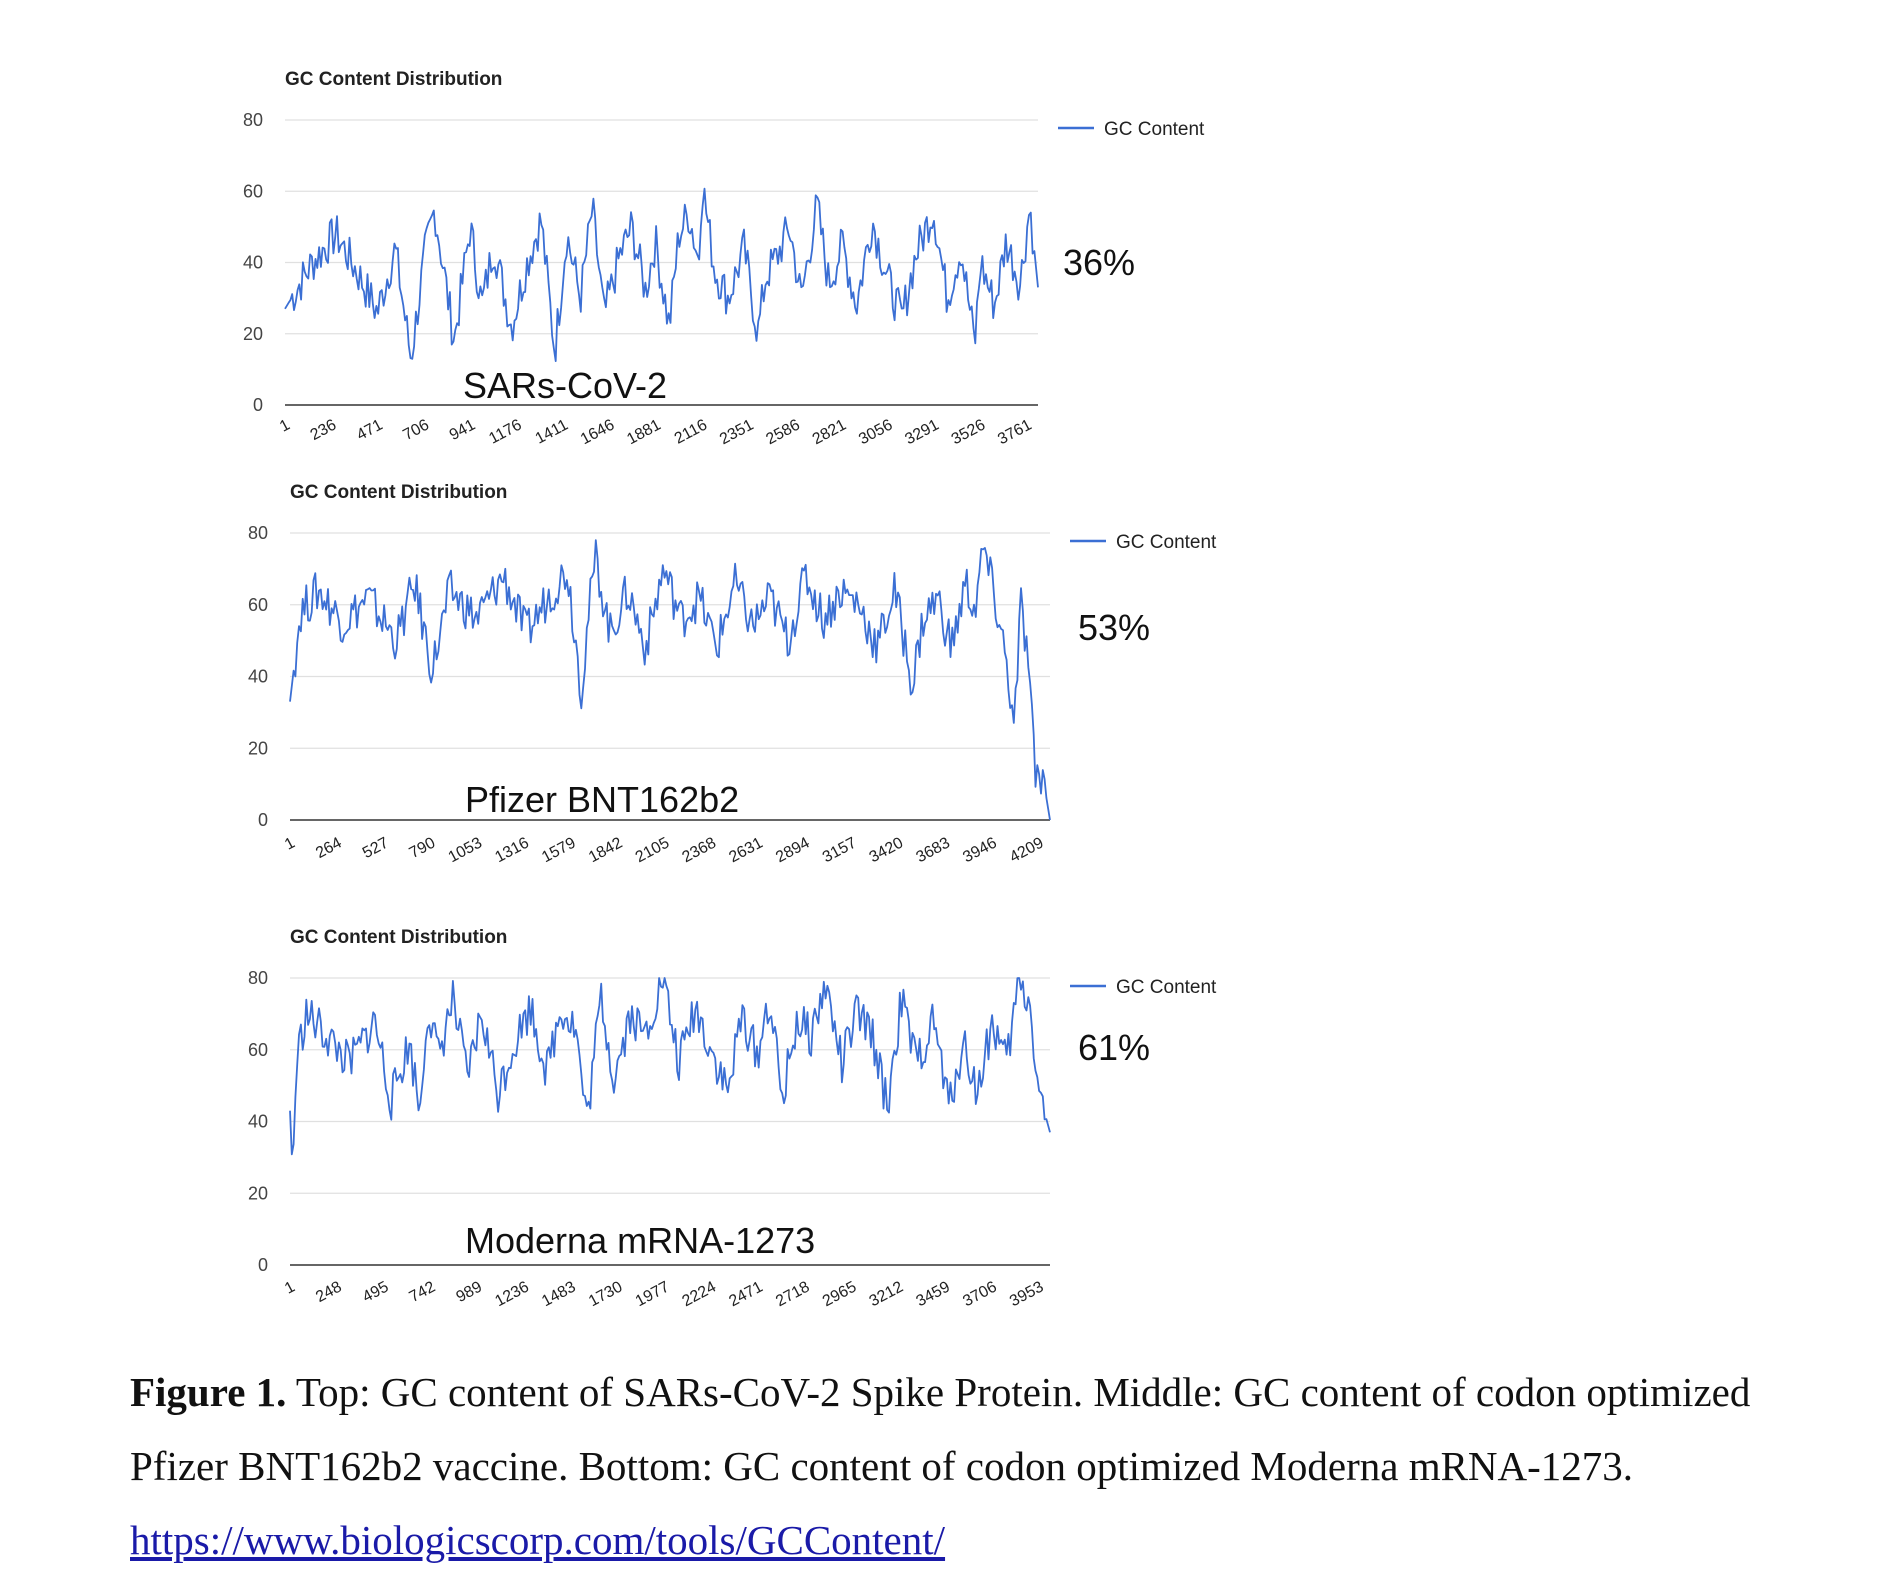 This screenshot has width=1888, height=1584. Describe the element at coordinates (839, 1294) in the screenshot. I see `x-tick-label: 2965` at that location.